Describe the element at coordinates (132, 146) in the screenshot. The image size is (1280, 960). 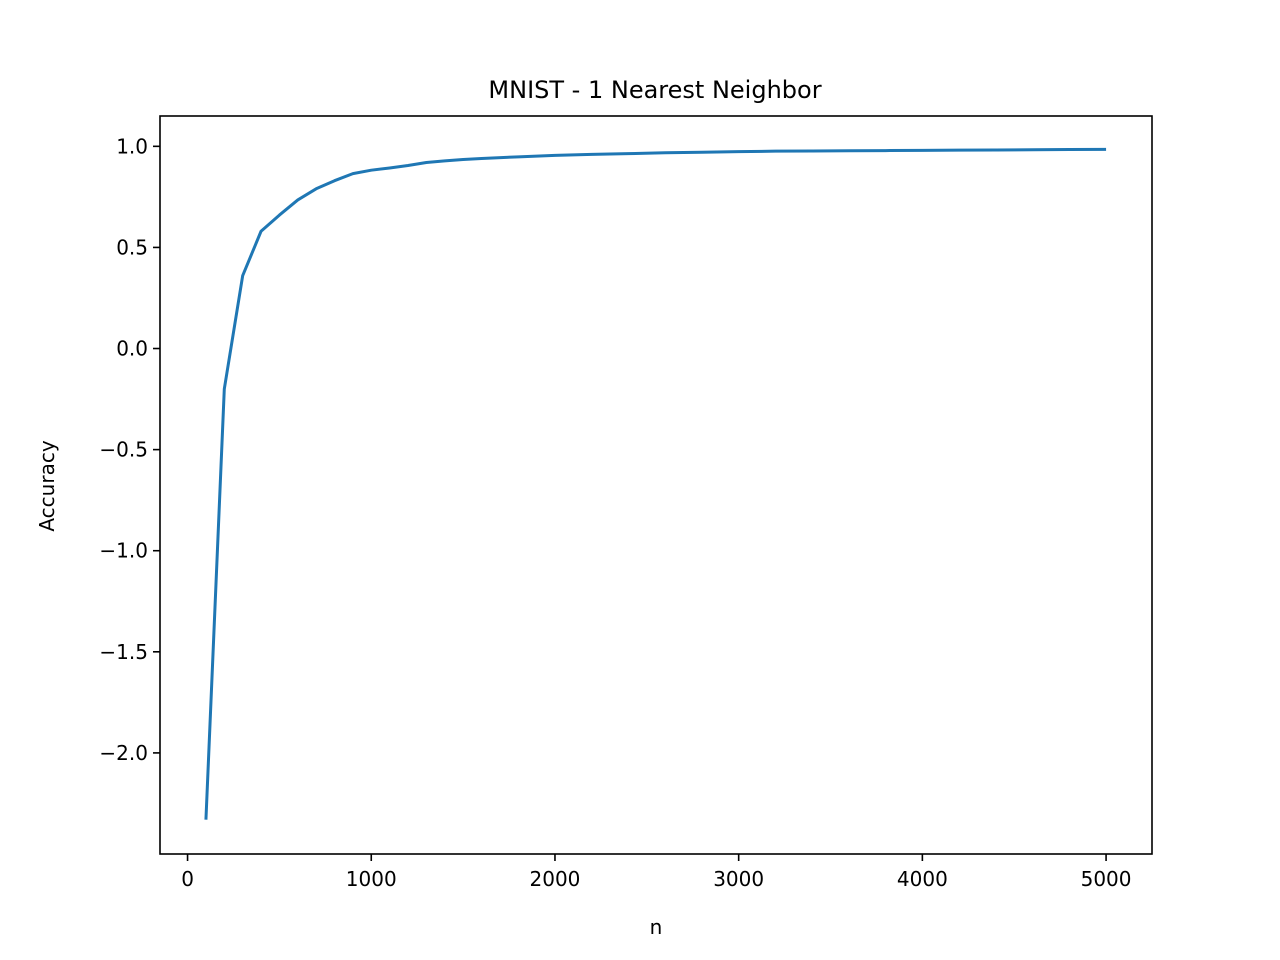
I see `y-tick-label: 1.0` at that location.